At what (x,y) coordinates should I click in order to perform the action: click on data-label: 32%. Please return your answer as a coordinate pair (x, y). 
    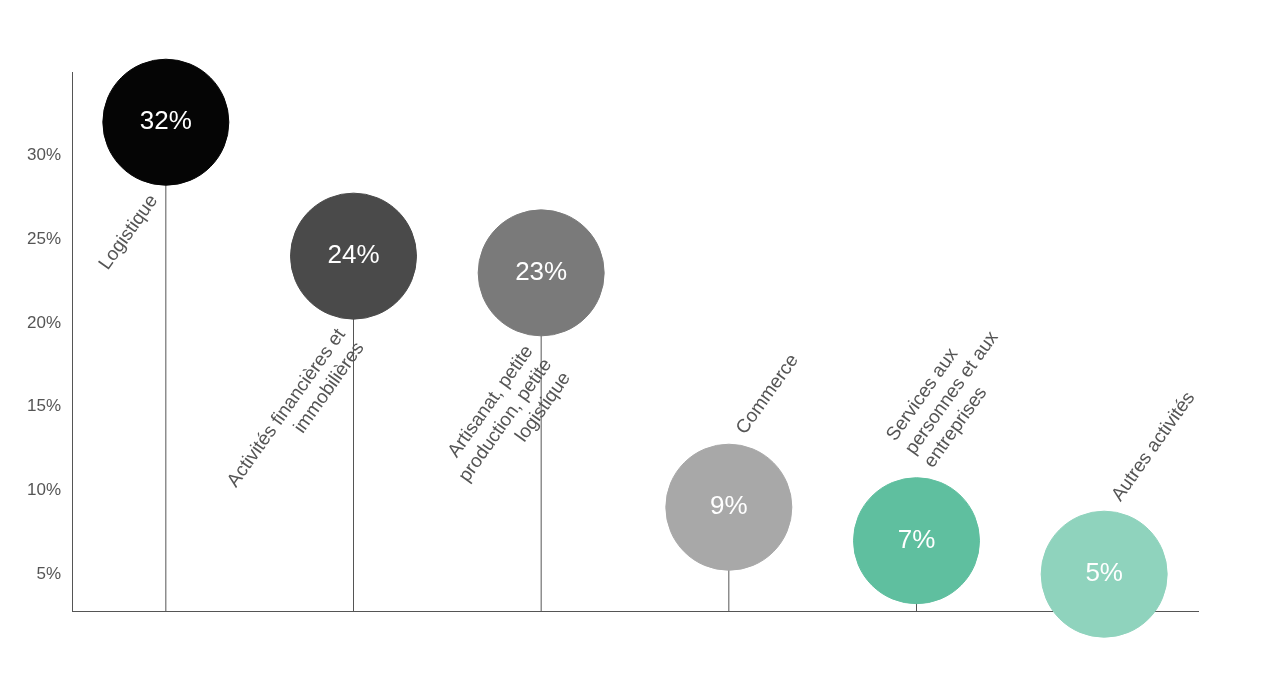
    Looking at the image, I should click on (165, 120).